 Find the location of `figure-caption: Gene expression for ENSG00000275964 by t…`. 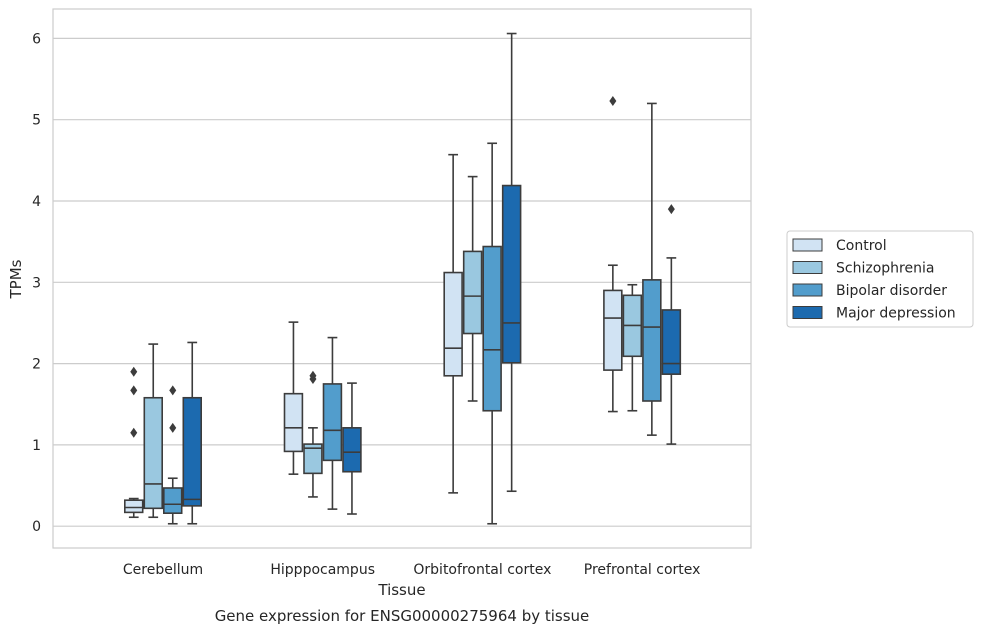

figure-caption: Gene expression for ENSG00000275964 by t… is located at coordinates (402, 616).